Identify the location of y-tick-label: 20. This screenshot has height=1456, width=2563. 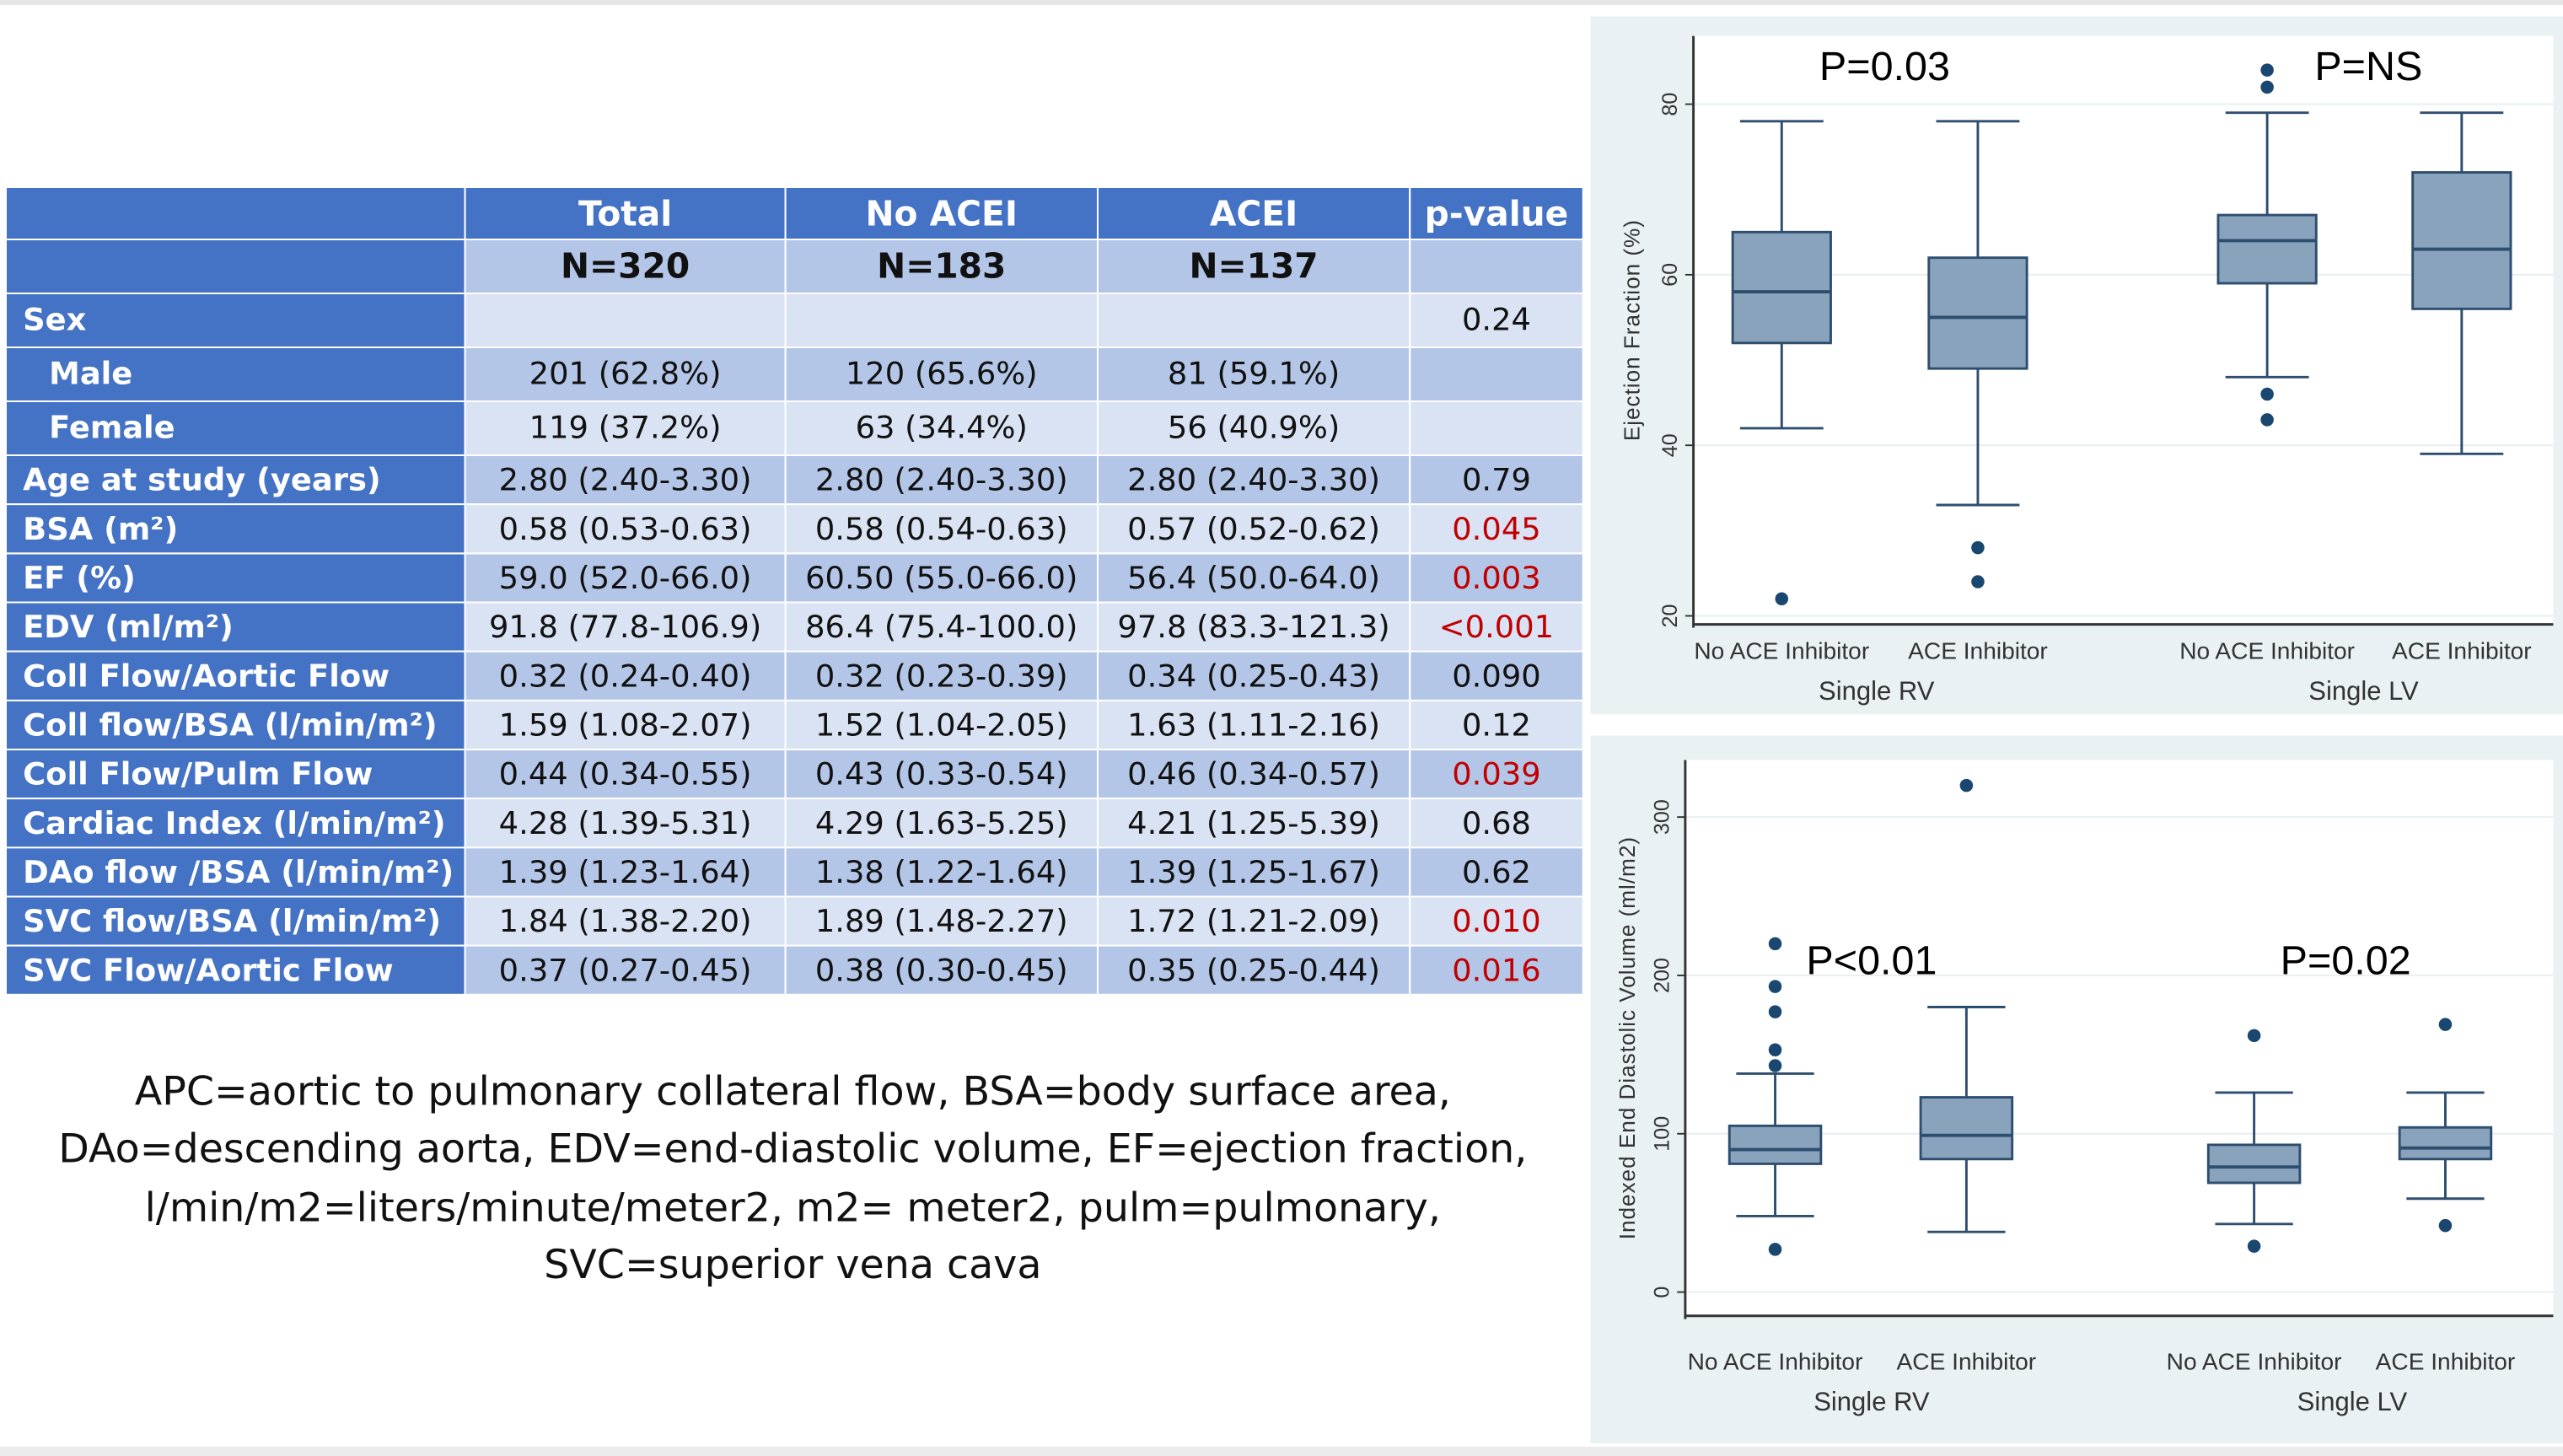
(1670, 615).